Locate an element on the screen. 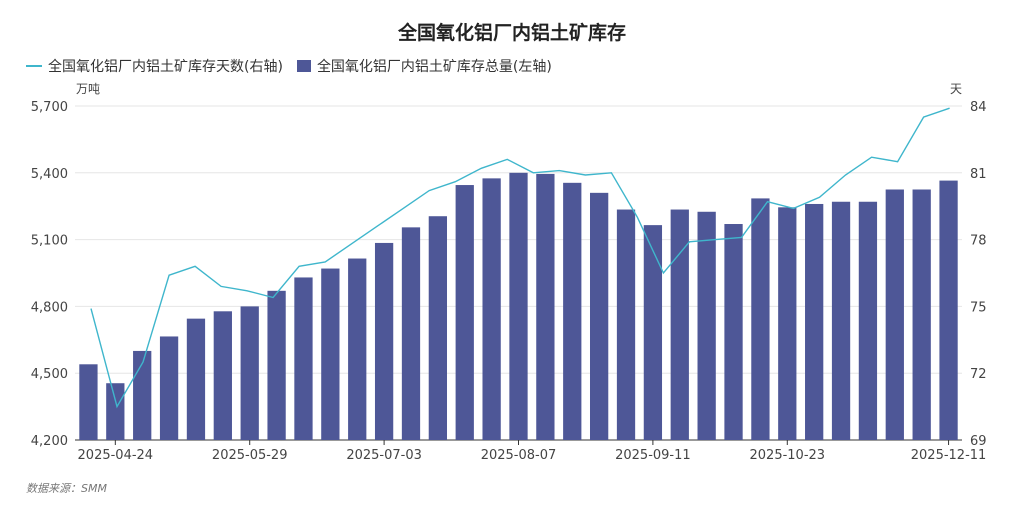 The image size is (1024, 509). y-tick-label: 5,100 is located at coordinates (49, 241).